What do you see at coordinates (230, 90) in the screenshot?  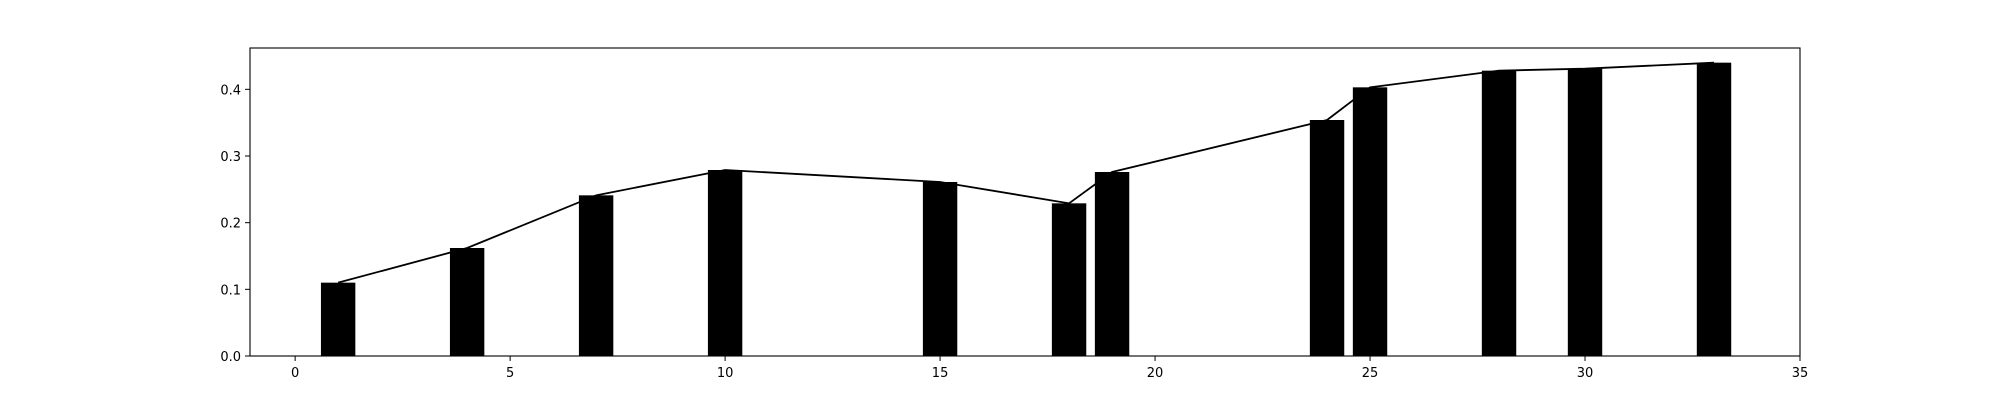 I see `y-tick-label: 0.4` at bounding box center [230, 90].